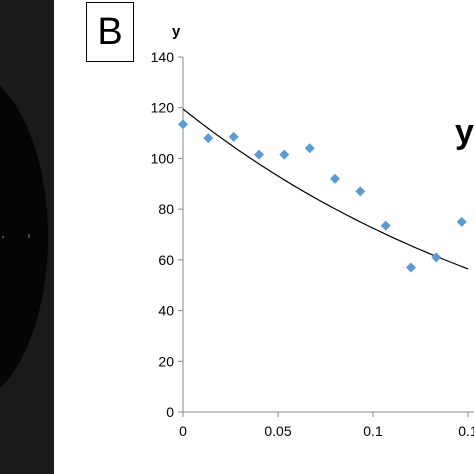  What do you see at coordinates (277, 431) in the screenshot?
I see `x-tick-label: 0.05` at bounding box center [277, 431].